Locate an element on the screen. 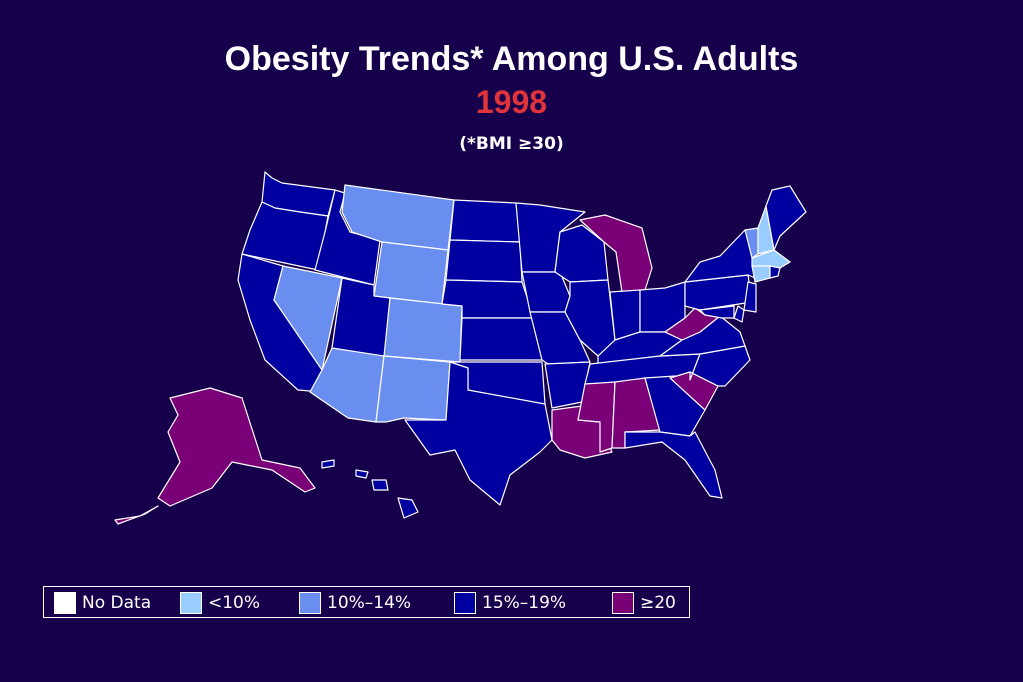  legend-item-ge20: ≥20 is located at coordinates (644, 603).